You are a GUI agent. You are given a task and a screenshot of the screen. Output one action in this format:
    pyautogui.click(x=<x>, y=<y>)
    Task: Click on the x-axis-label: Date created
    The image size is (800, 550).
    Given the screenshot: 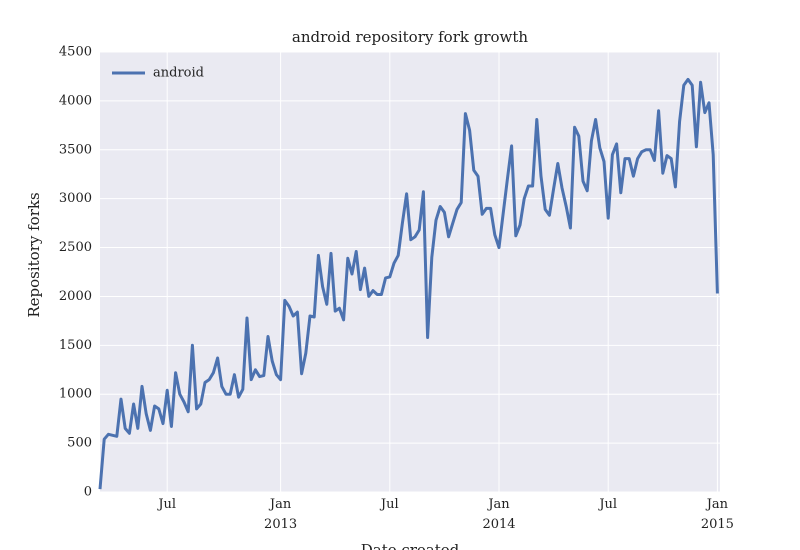 What is the action you would take?
    pyautogui.click(x=410, y=545)
    